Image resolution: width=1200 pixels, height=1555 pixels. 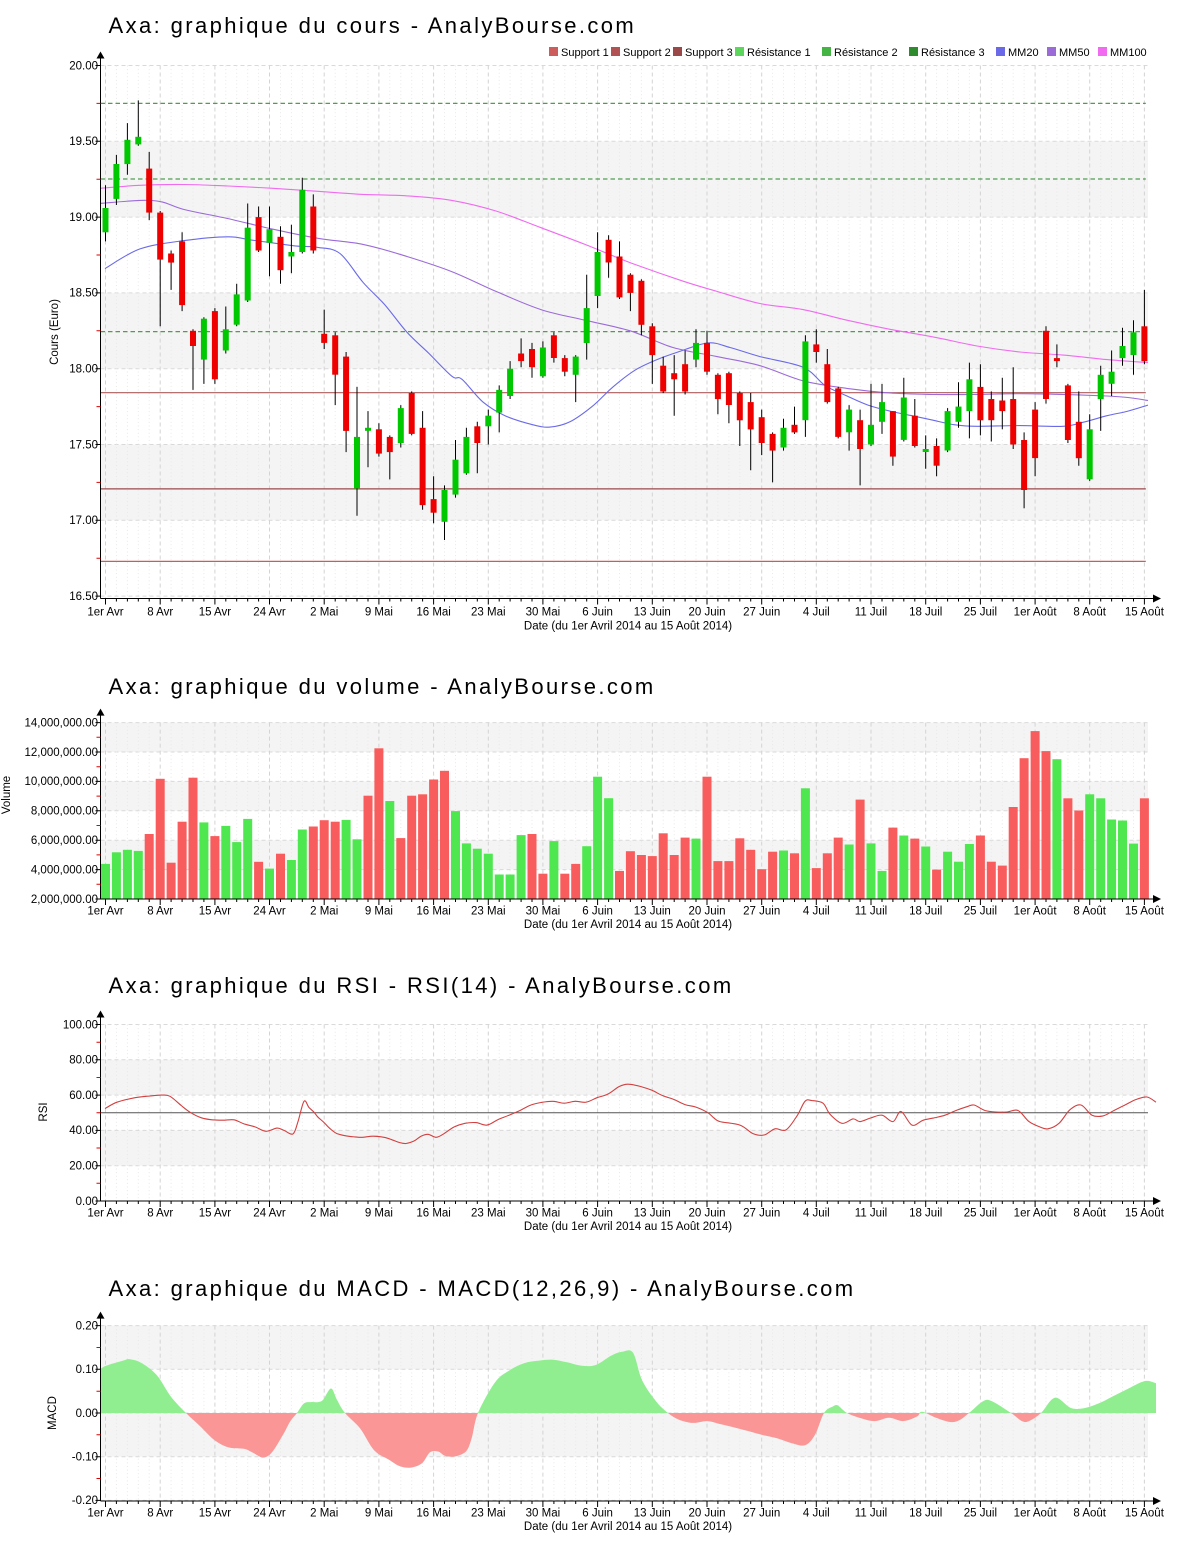 I want to click on svg-text: Support 3, so click(x=709, y=53).